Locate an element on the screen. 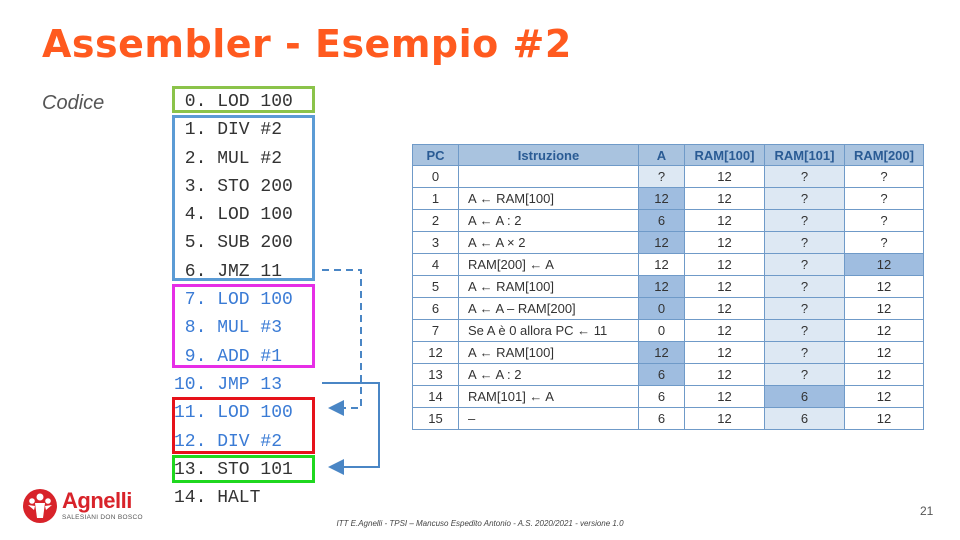 The height and width of the screenshot is (540, 960). cell-pc: 5 is located at coordinates (436, 287).